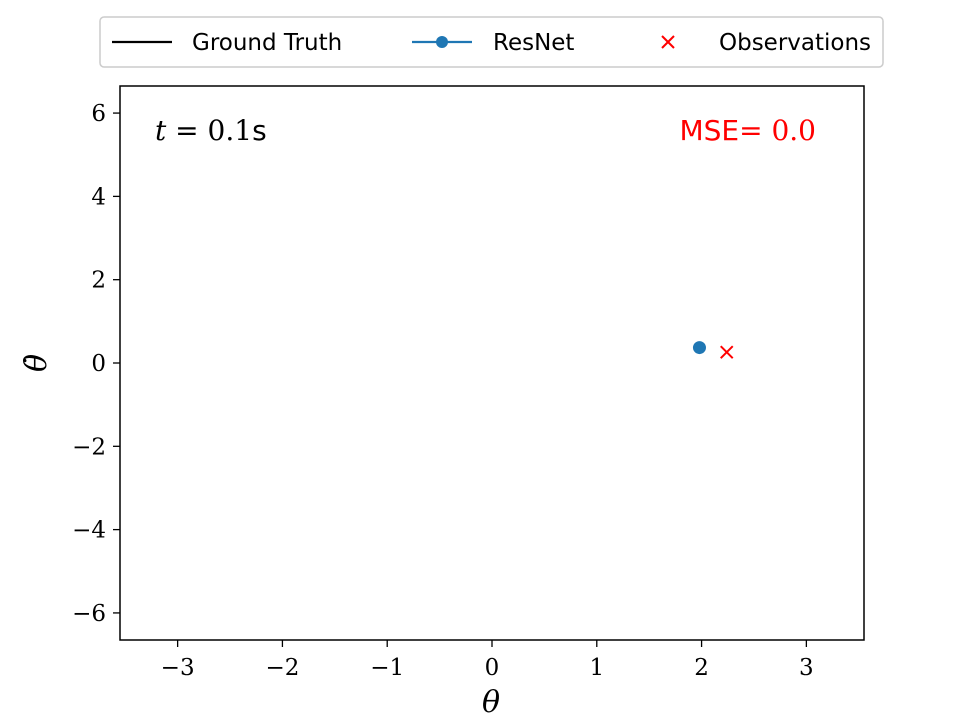 Image resolution: width=960 pixels, height=720 pixels. Describe the element at coordinates (709, 130) in the screenshot. I see `mse-label: MSE` at that location.